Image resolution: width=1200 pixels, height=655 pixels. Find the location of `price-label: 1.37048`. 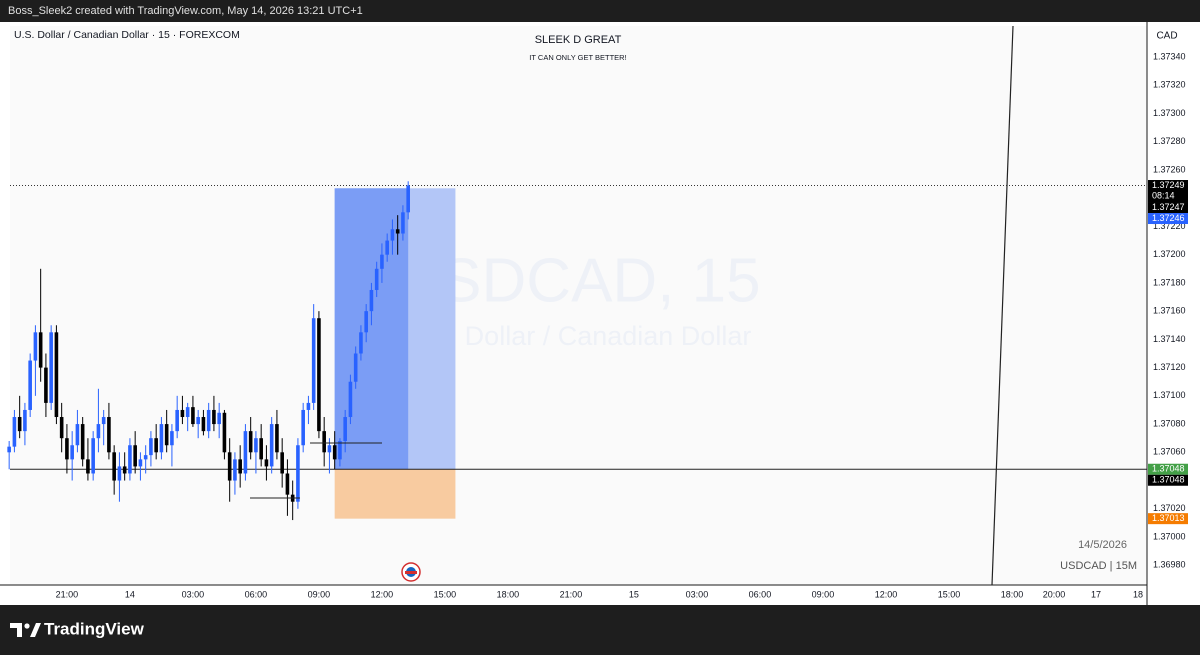

price-label: 1.37048 is located at coordinates (1168, 480).